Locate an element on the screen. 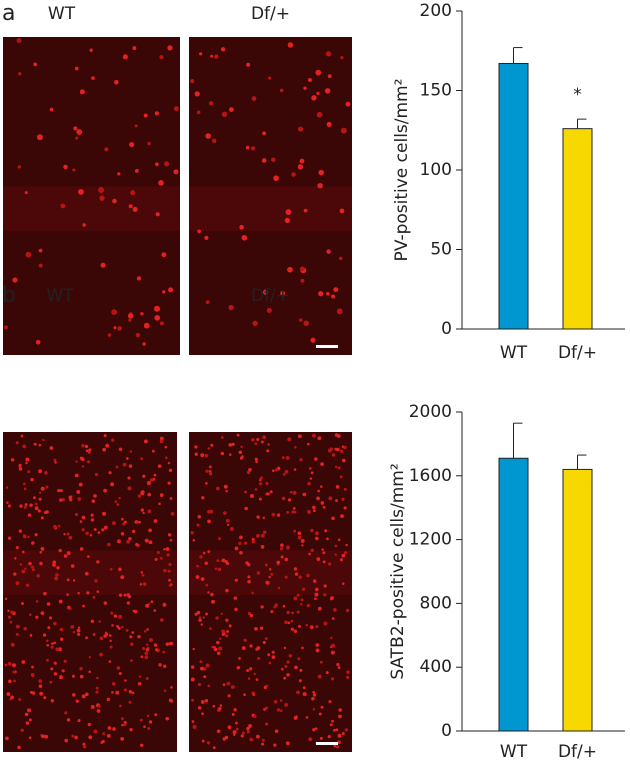 The height and width of the screenshot is (763, 630). y-tick-label: 150 is located at coordinates (436, 91).